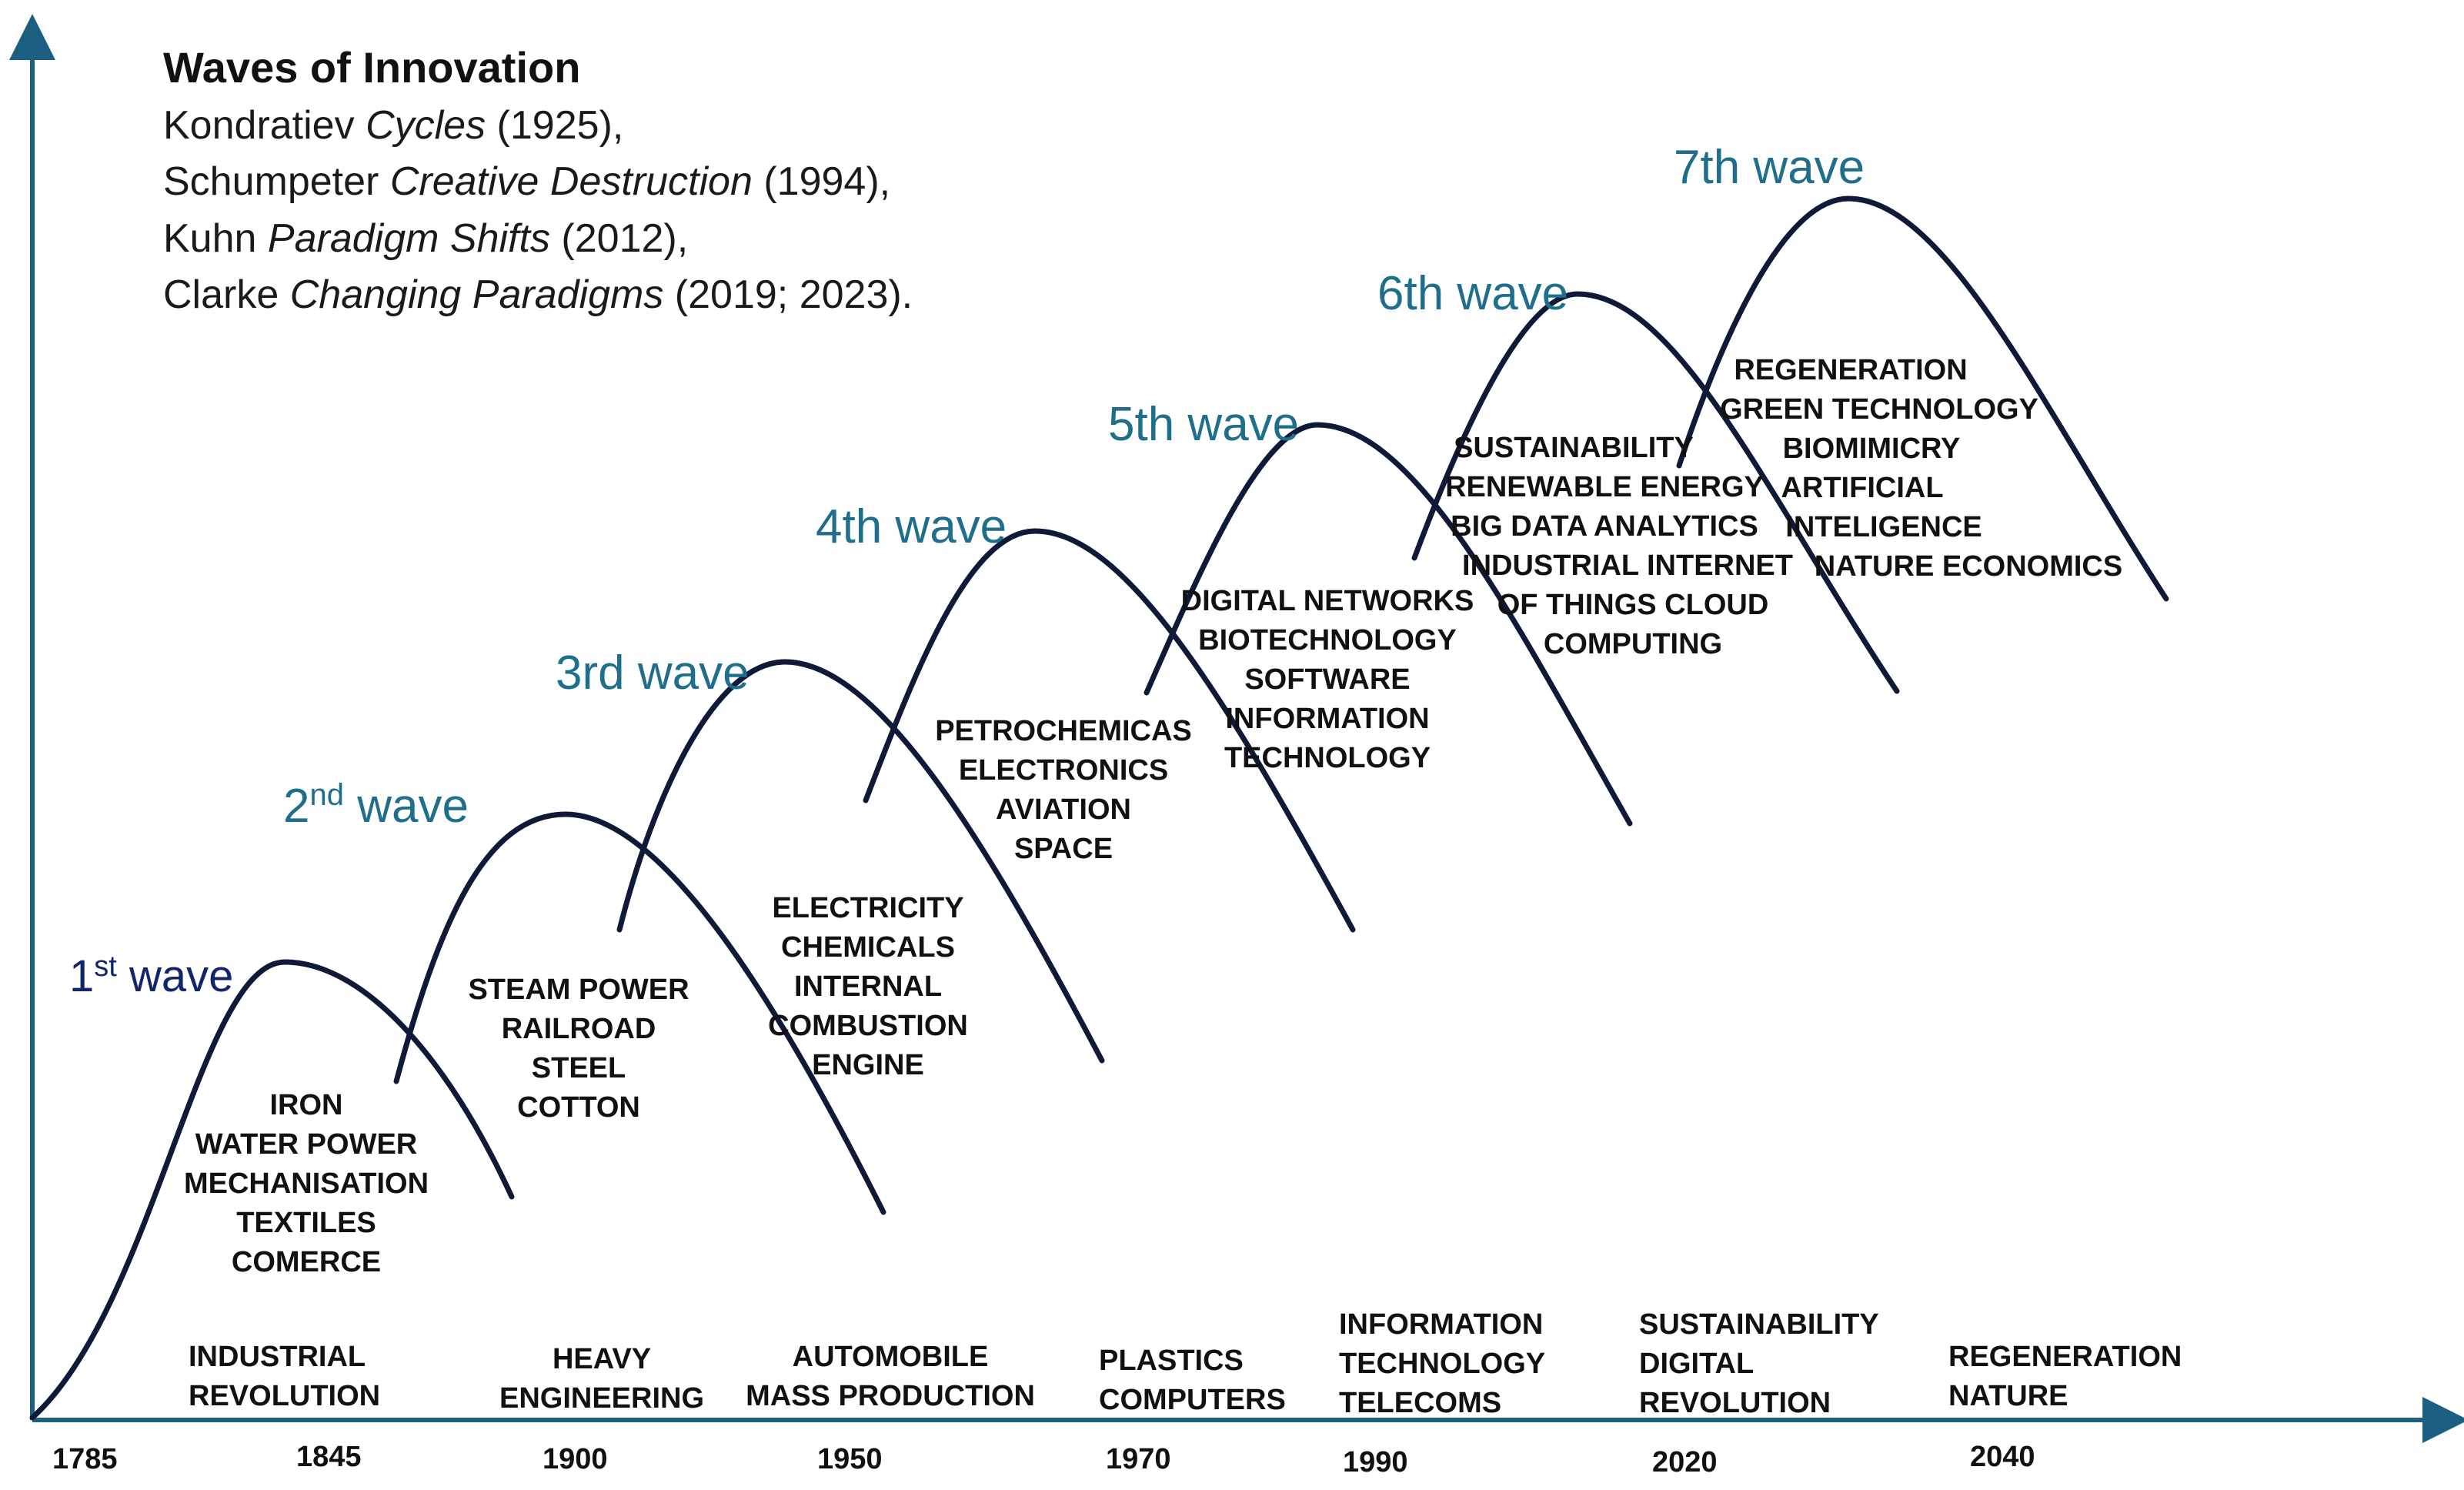 This screenshot has height=1490, width=2464. Describe the element at coordinates (371, 67) in the screenshot. I see `diagram-title: Waves of Innovation` at that location.